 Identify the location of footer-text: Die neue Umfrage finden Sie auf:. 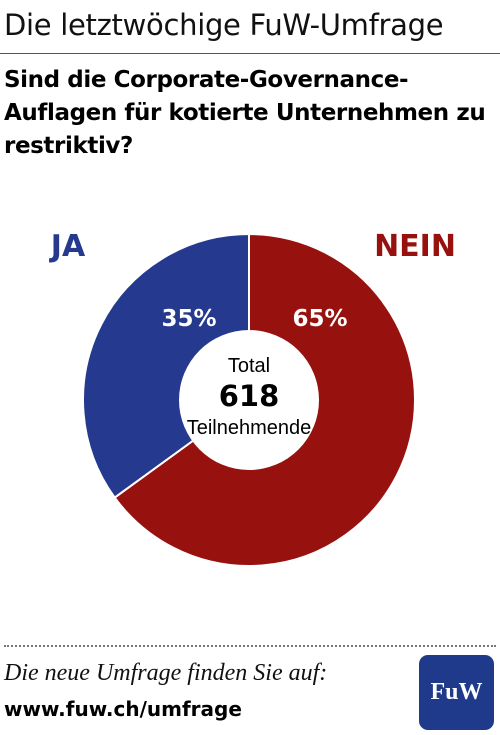
(166, 673).